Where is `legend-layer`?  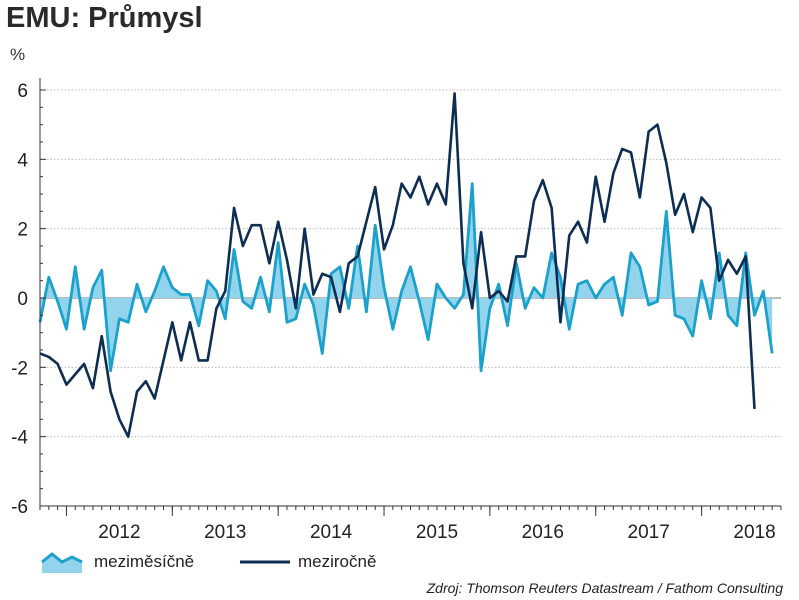 legend-layer is located at coordinates (165, 562).